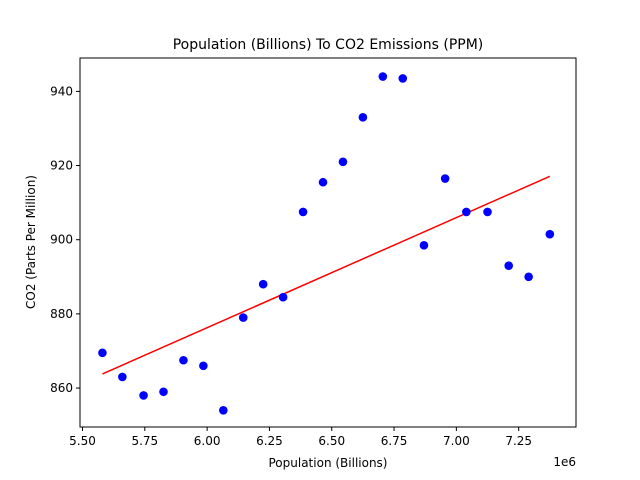  Describe the element at coordinates (207, 441) in the screenshot. I see `x-tick-label: 6.00` at that location.